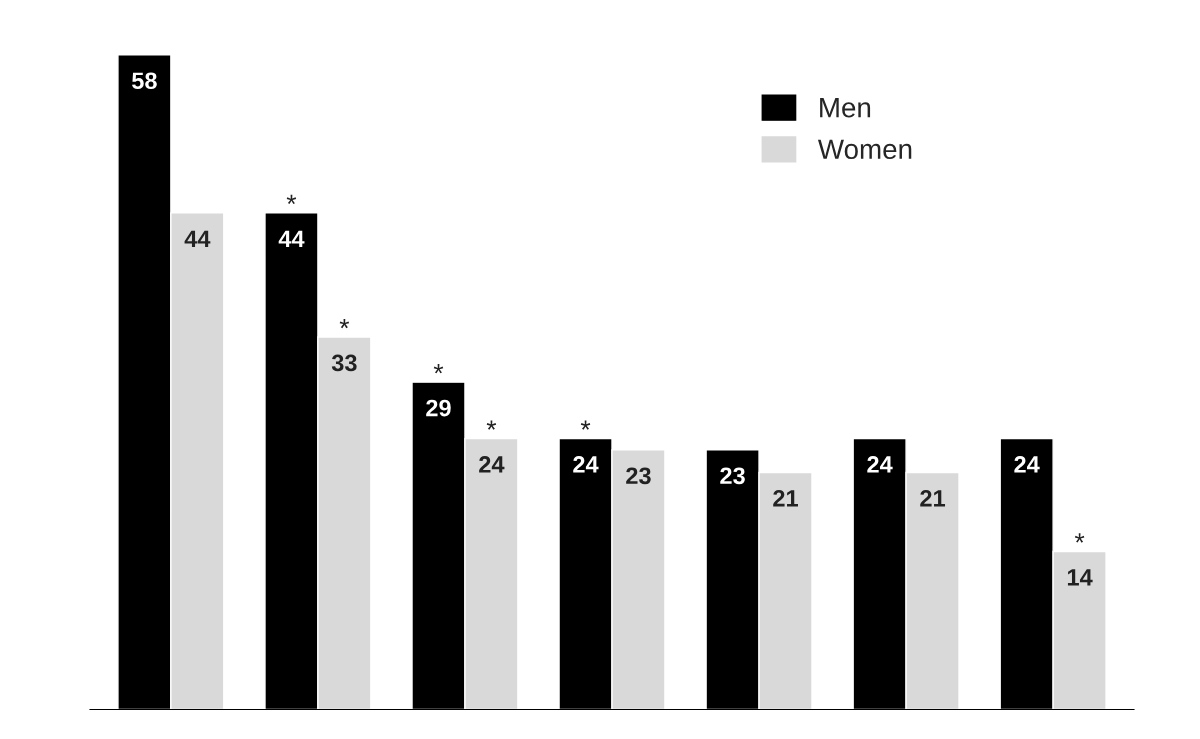  Describe the element at coordinates (845, 108) in the screenshot. I see `legend-label: Men` at that location.